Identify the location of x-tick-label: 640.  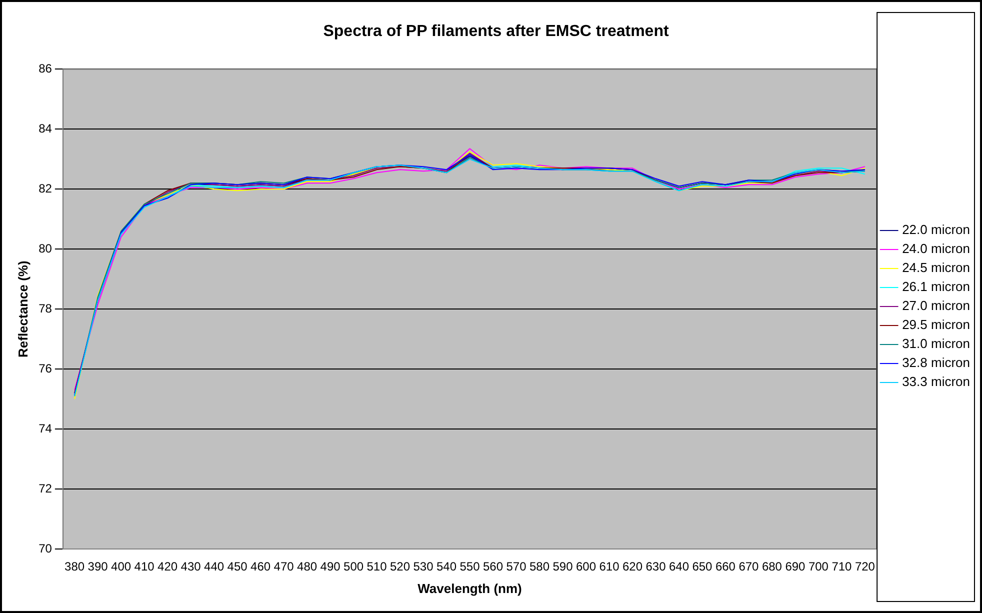
(679, 567).